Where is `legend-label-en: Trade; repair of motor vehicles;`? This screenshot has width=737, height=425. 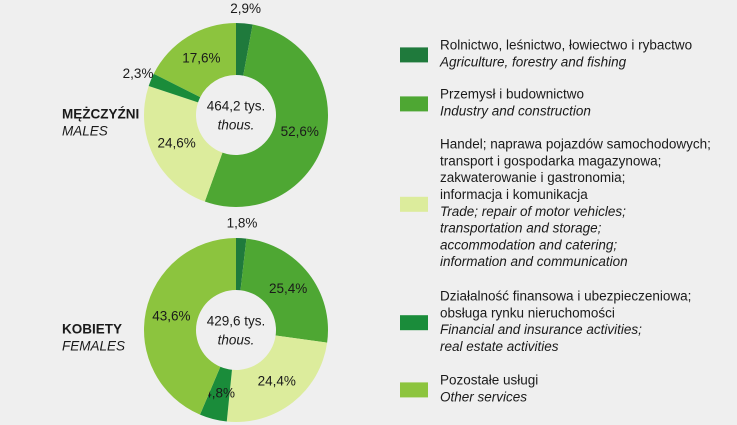 legend-label-en: Trade; repair of motor vehicles; is located at coordinates (533, 211).